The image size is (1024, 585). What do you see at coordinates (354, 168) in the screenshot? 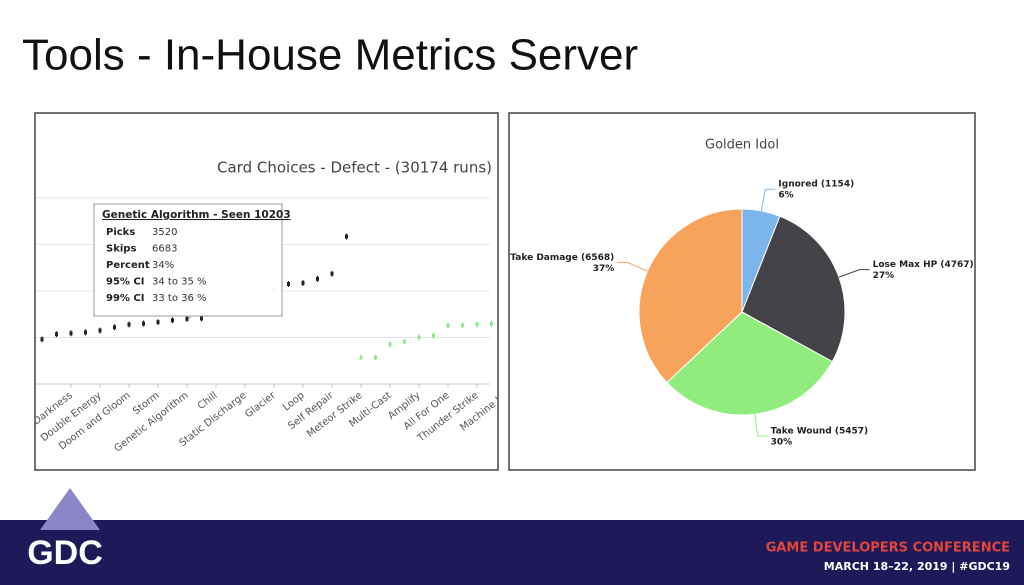
I see `chart-title: Card Choices - Defect - (30174 runs)` at bounding box center [354, 168].